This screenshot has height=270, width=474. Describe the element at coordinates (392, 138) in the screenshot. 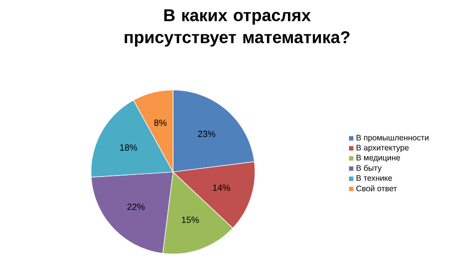

I see `legend-label: В промышленности` at that location.